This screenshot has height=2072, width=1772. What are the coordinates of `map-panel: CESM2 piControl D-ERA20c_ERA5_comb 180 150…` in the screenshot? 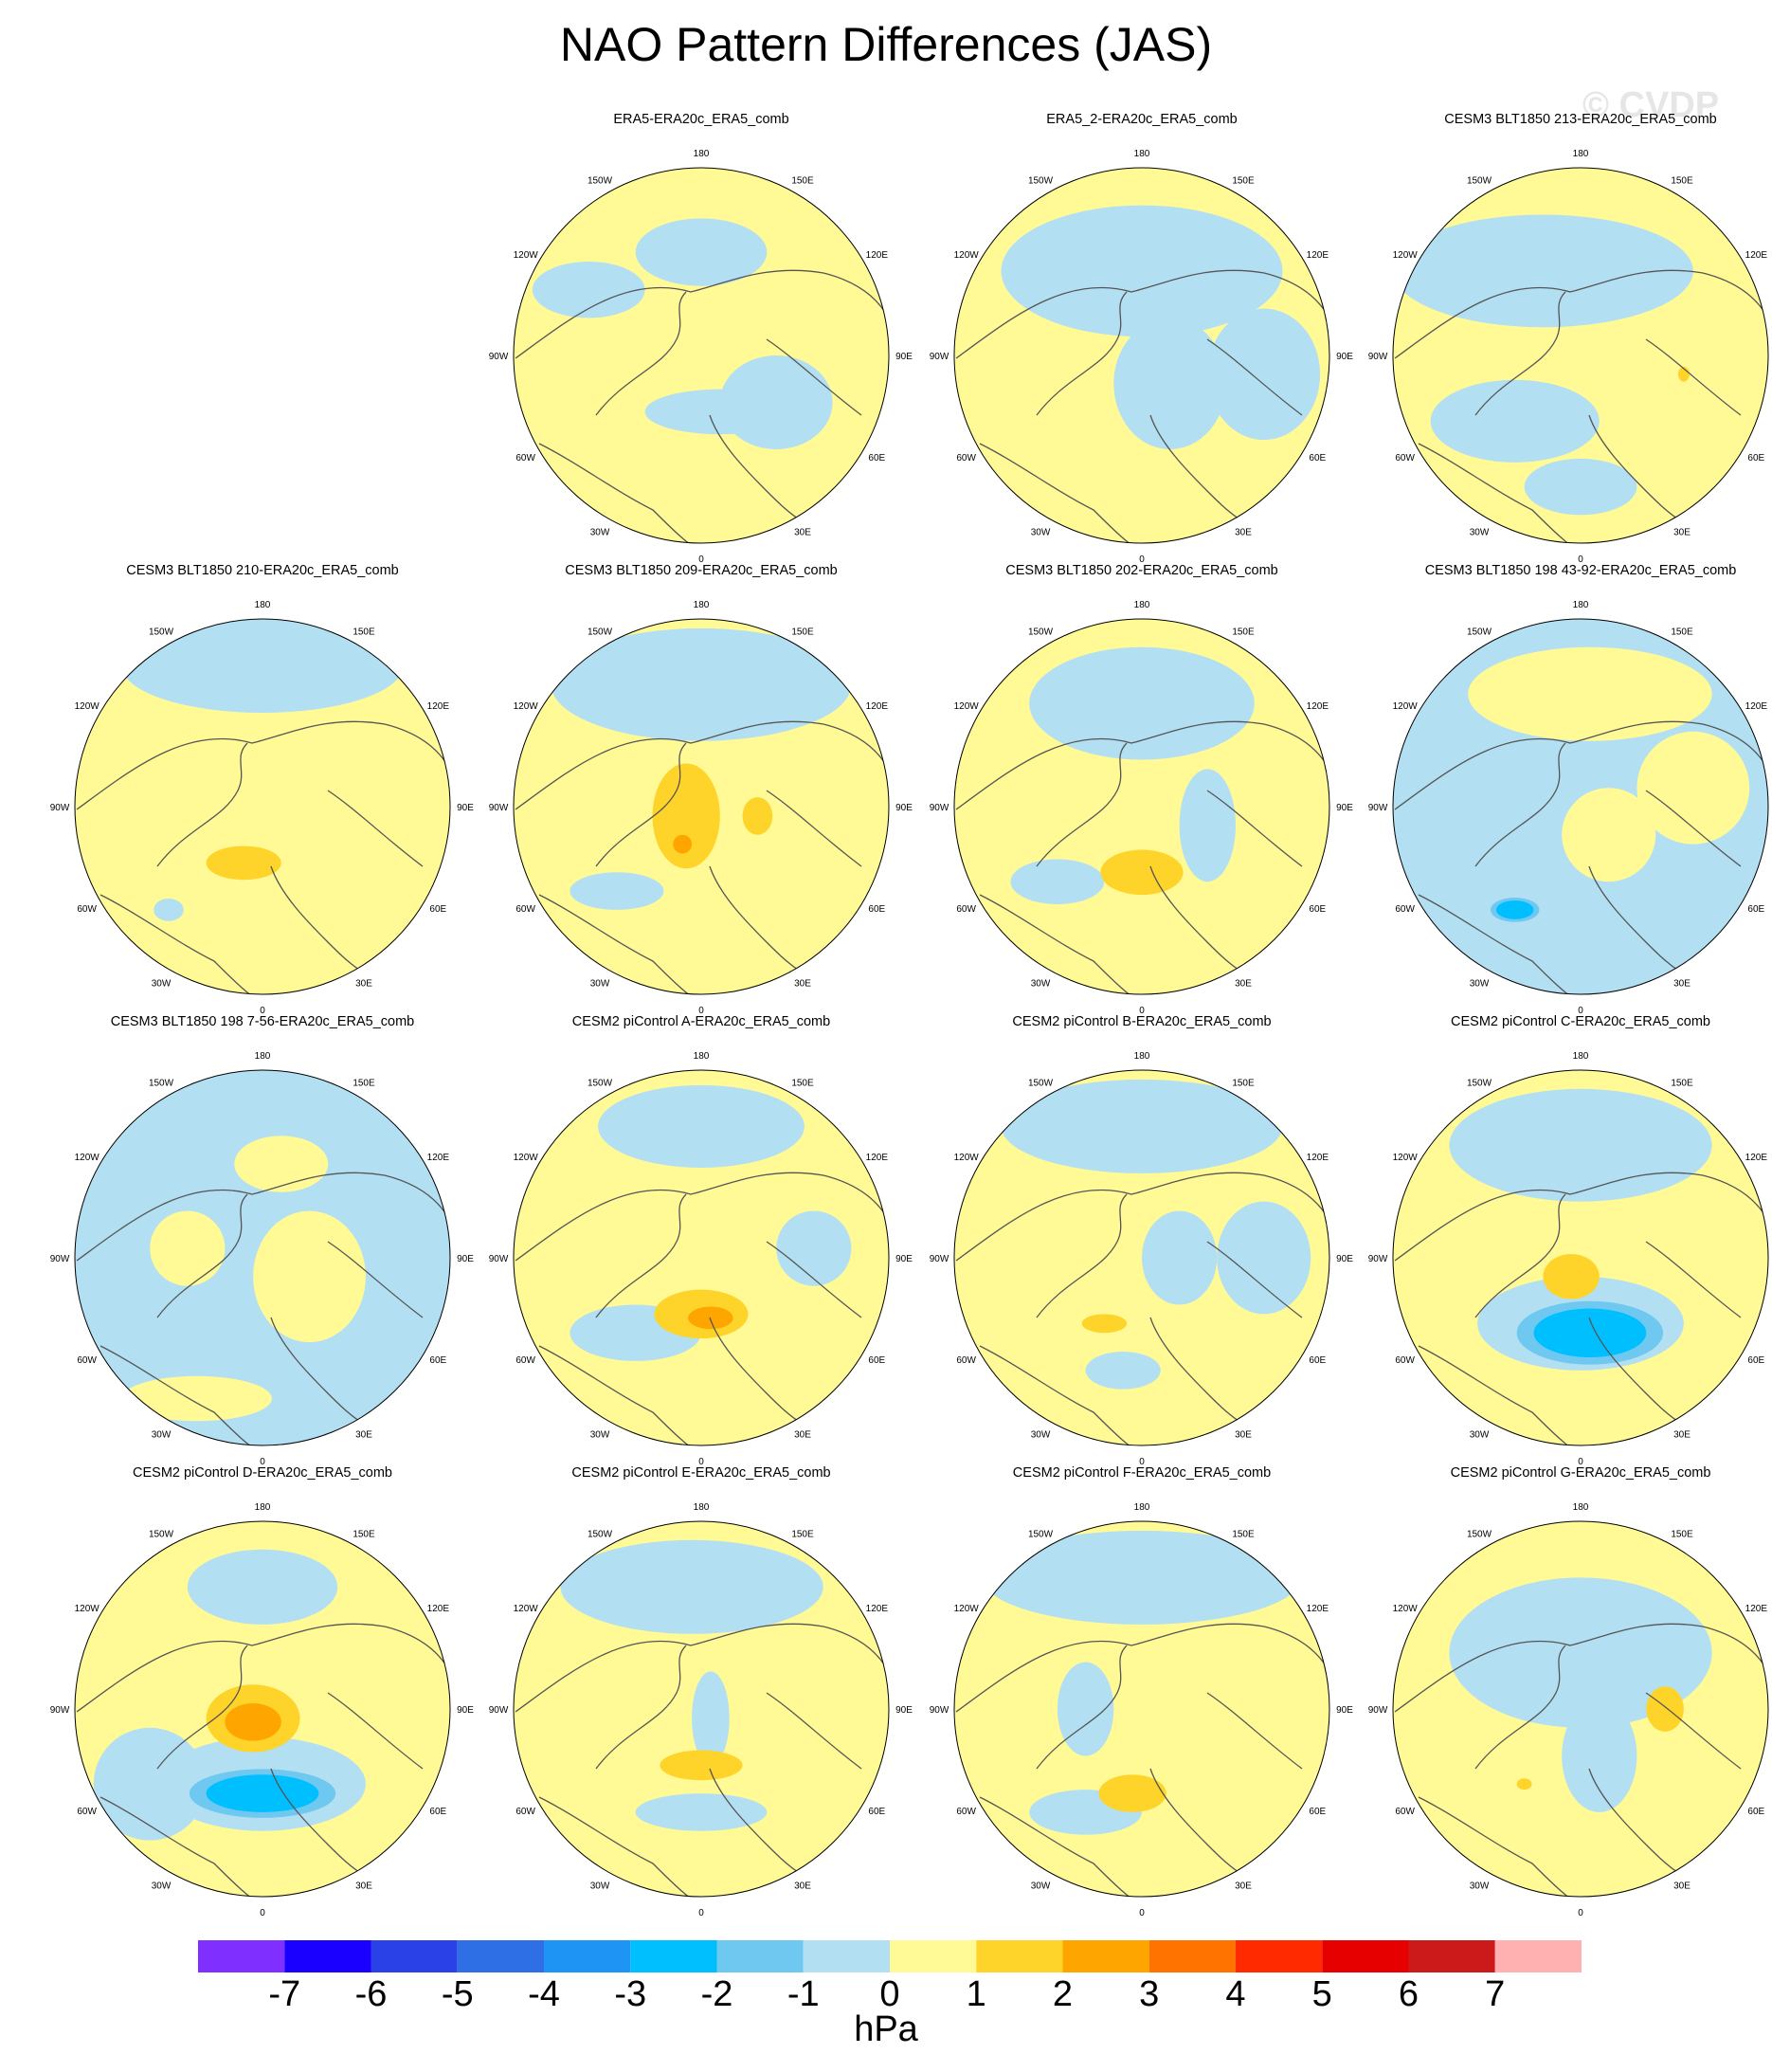 It's located at (262, 1692).